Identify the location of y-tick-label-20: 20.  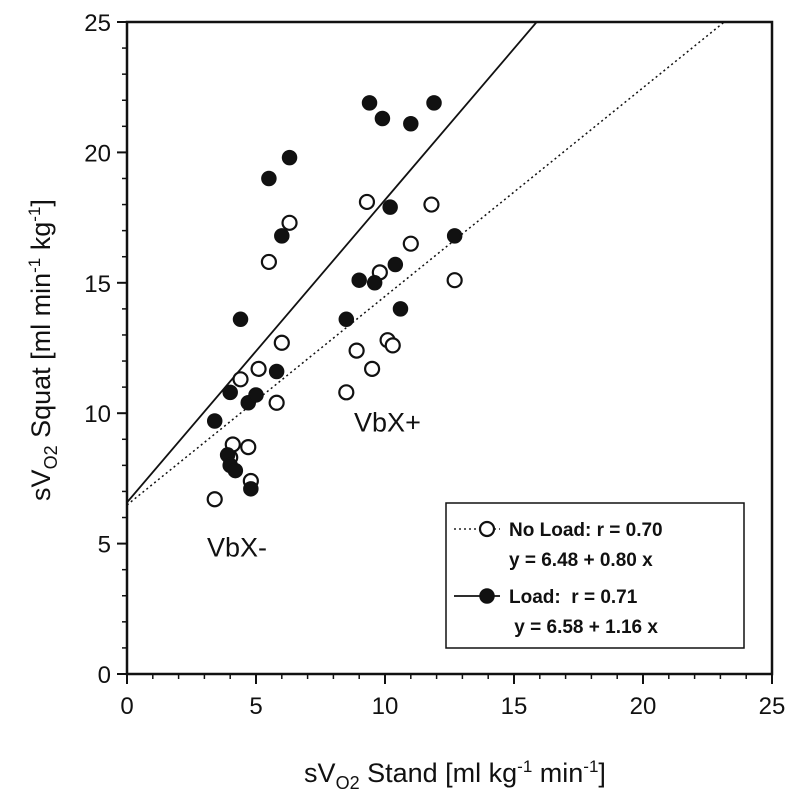
(97, 153).